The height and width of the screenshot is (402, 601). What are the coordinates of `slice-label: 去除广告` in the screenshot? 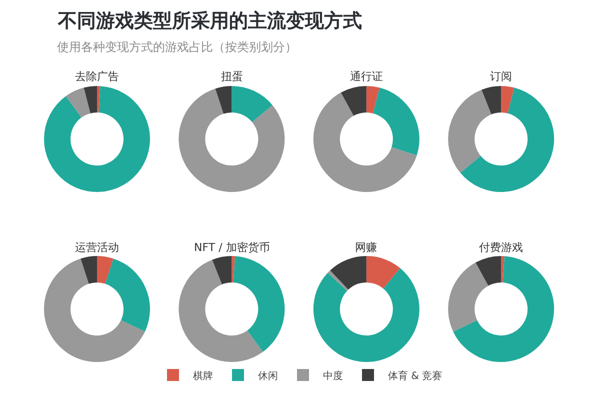 It's located at (97, 76).